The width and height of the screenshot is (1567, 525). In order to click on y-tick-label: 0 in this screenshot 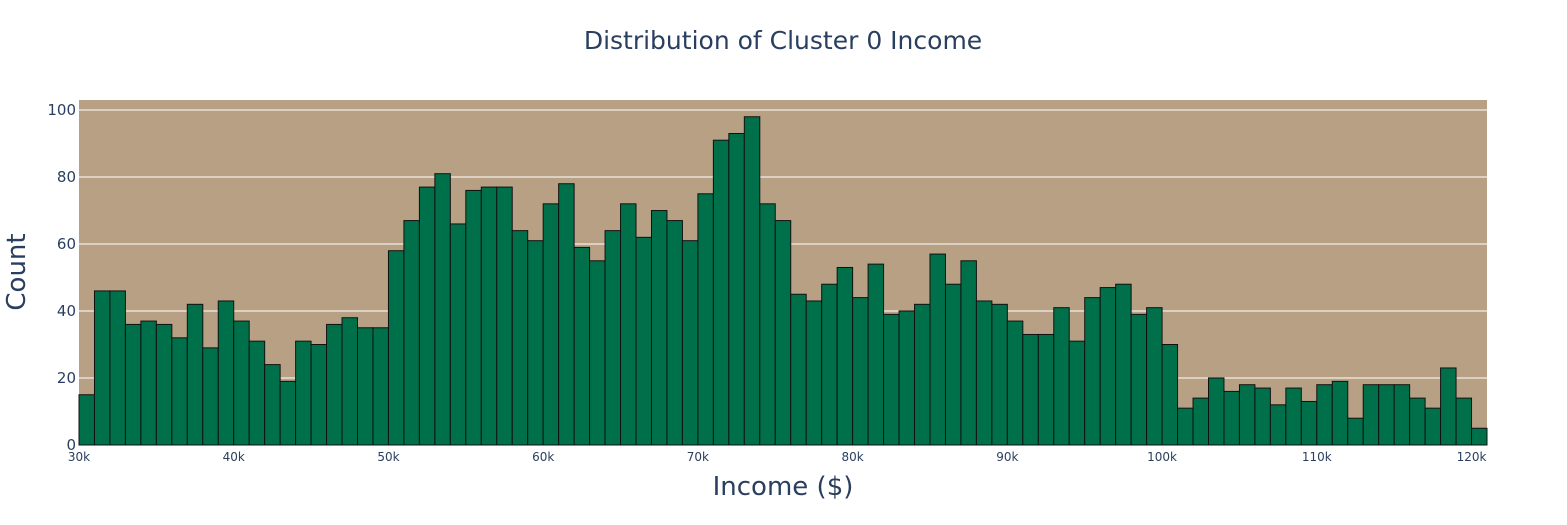, I will do `click(71, 445)`.